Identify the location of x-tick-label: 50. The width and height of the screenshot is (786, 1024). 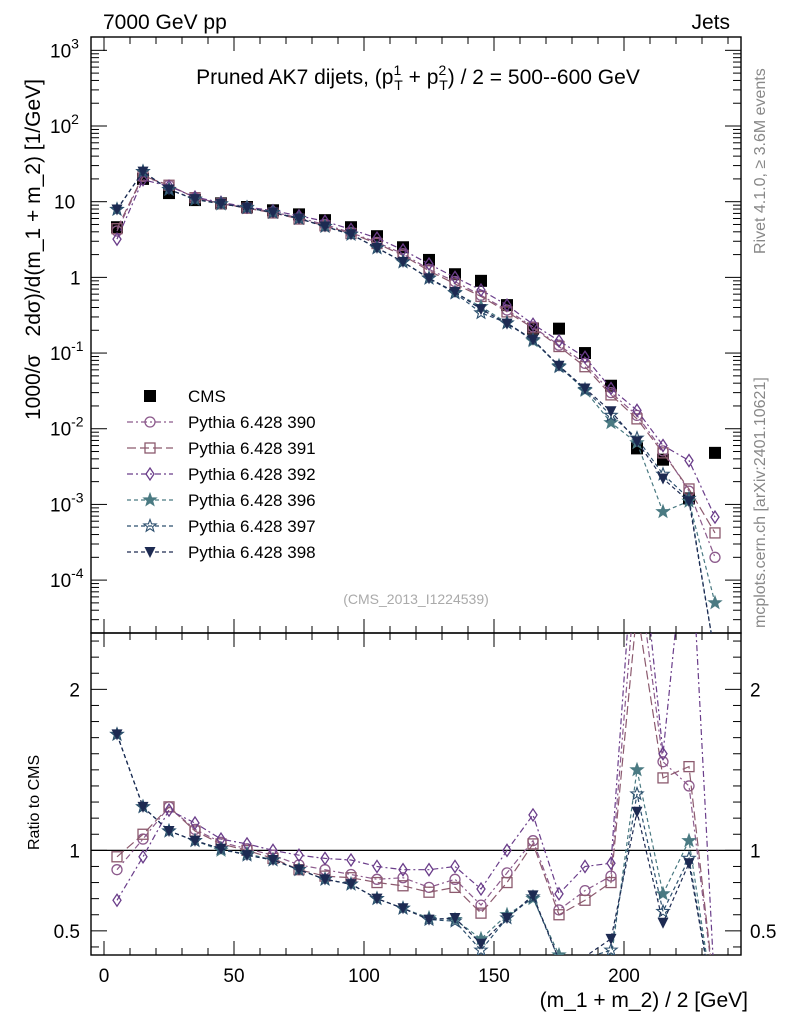
(233, 976).